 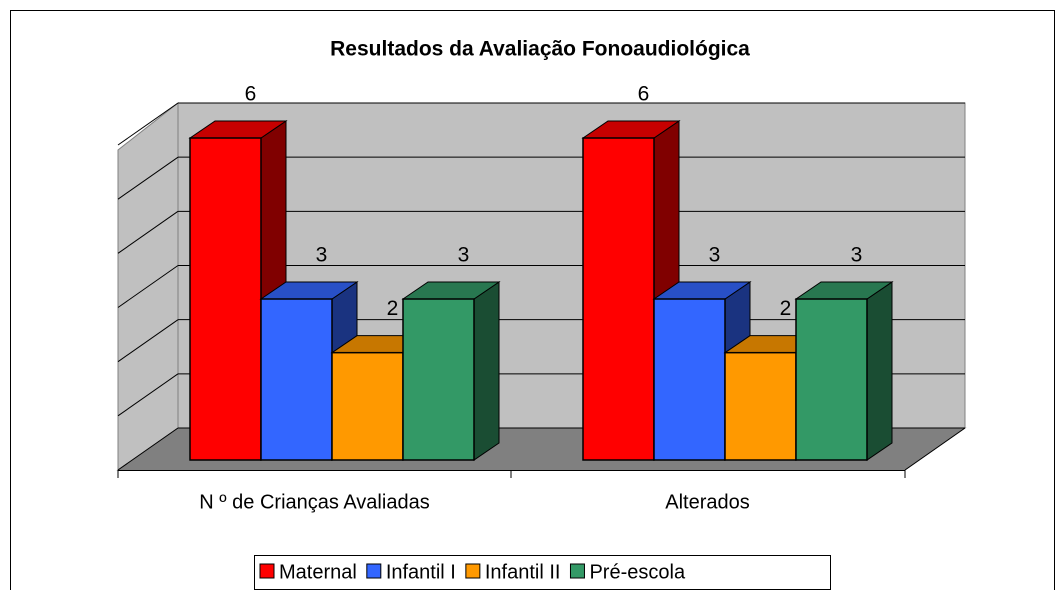 I want to click on legend-label: Infantil I, so click(x=421, y=572).